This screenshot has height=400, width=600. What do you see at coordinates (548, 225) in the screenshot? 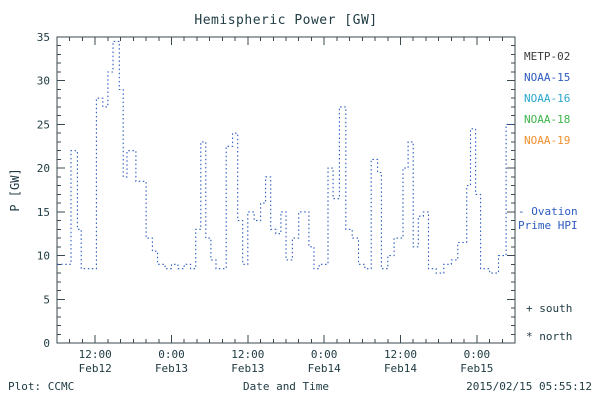
I see `legend-hpi-line2: Prime HPI` at bounding box center [548, 225].